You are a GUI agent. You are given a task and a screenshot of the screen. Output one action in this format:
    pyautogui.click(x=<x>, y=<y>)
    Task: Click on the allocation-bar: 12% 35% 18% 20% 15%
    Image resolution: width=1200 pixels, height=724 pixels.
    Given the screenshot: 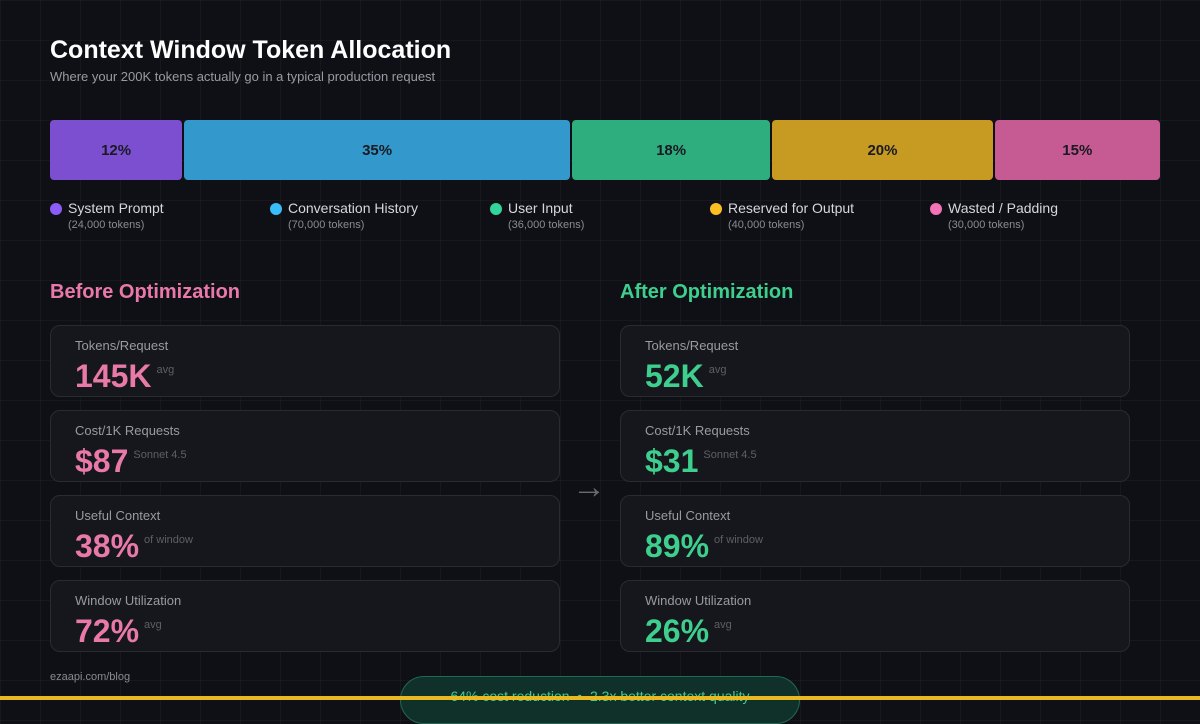 What is the action you would take?
    pyautogui.click(x=605, y=150)
    